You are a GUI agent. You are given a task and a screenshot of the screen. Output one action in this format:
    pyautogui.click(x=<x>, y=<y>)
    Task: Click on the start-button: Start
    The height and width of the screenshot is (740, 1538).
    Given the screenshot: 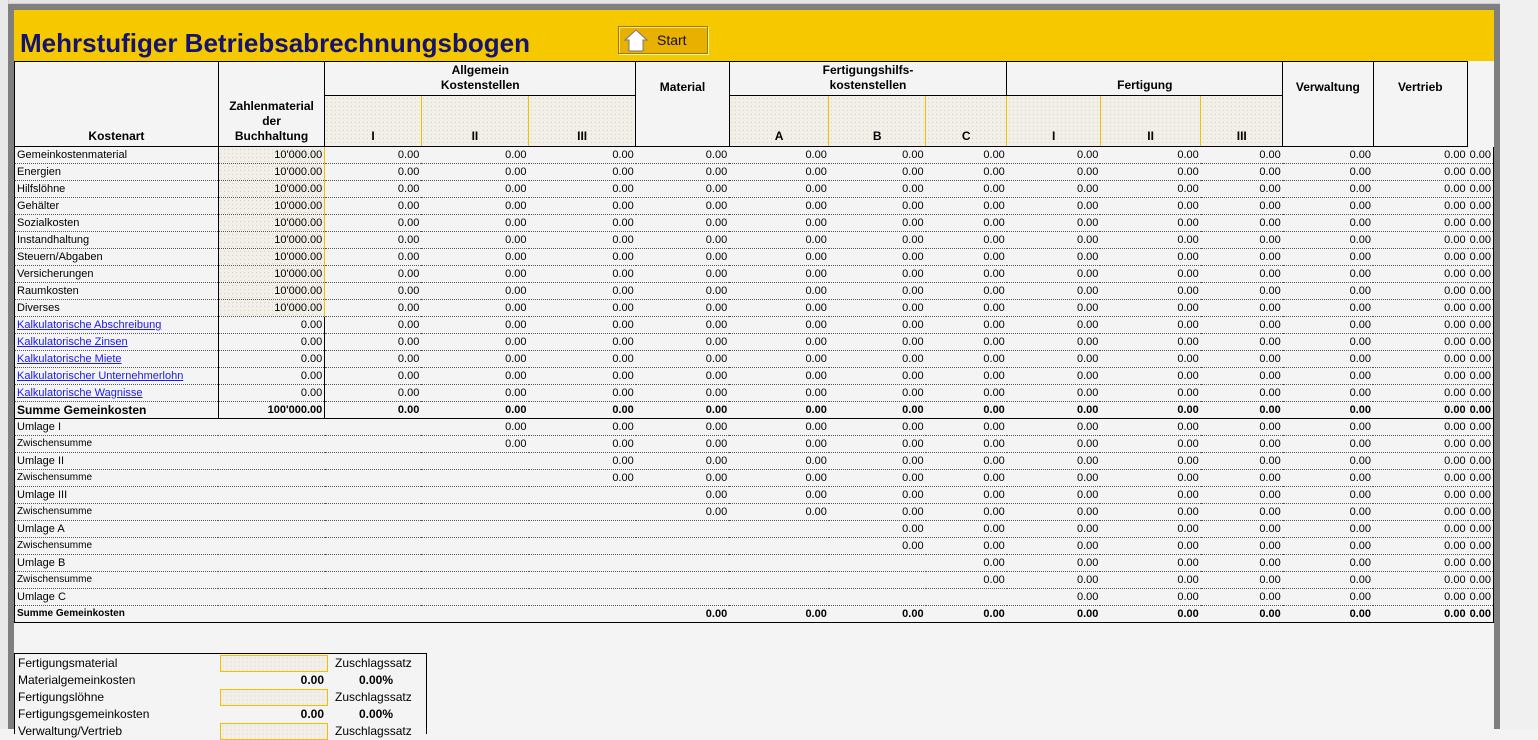 What is the action you would take?
    pyautogui.click(x=663, y=40)
    